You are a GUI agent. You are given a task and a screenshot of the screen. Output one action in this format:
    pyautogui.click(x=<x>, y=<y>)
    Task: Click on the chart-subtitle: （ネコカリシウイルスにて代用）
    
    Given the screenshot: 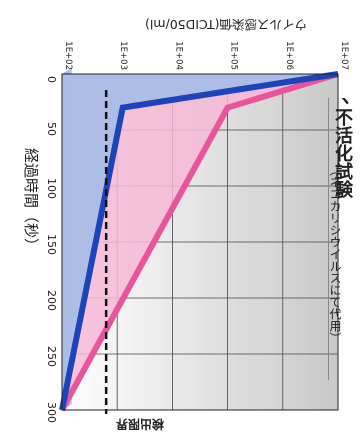 What is the action you would take?
    pyautogui.click(x=335, y=254)
    